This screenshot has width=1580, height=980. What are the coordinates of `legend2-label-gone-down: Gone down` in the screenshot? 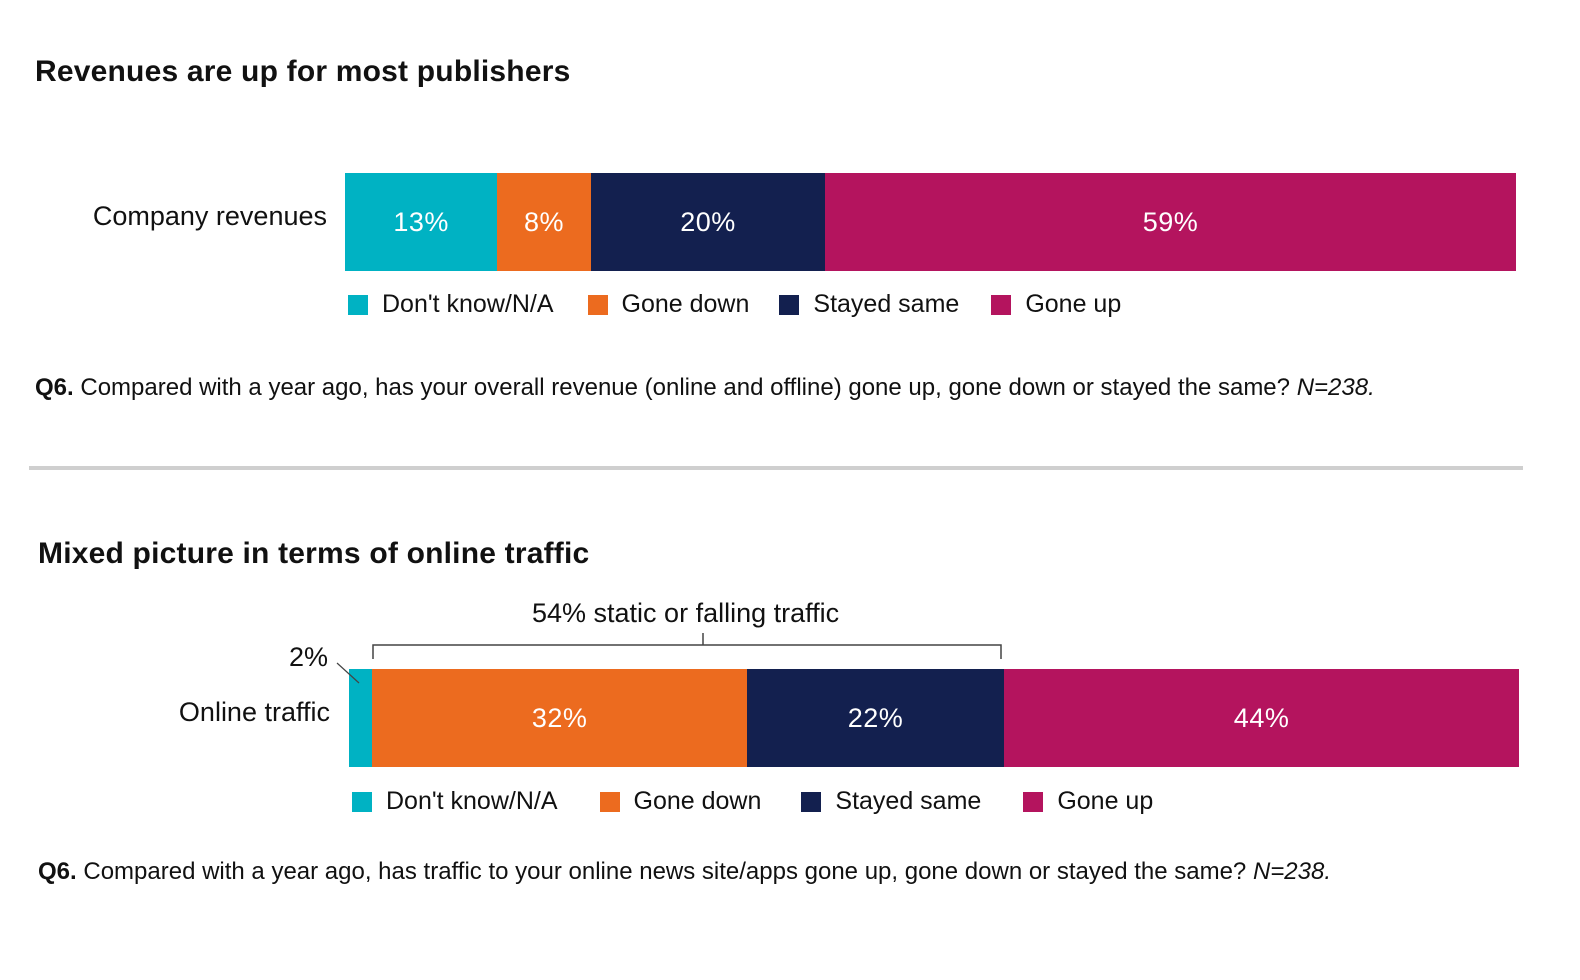 It's located at (697, 801).